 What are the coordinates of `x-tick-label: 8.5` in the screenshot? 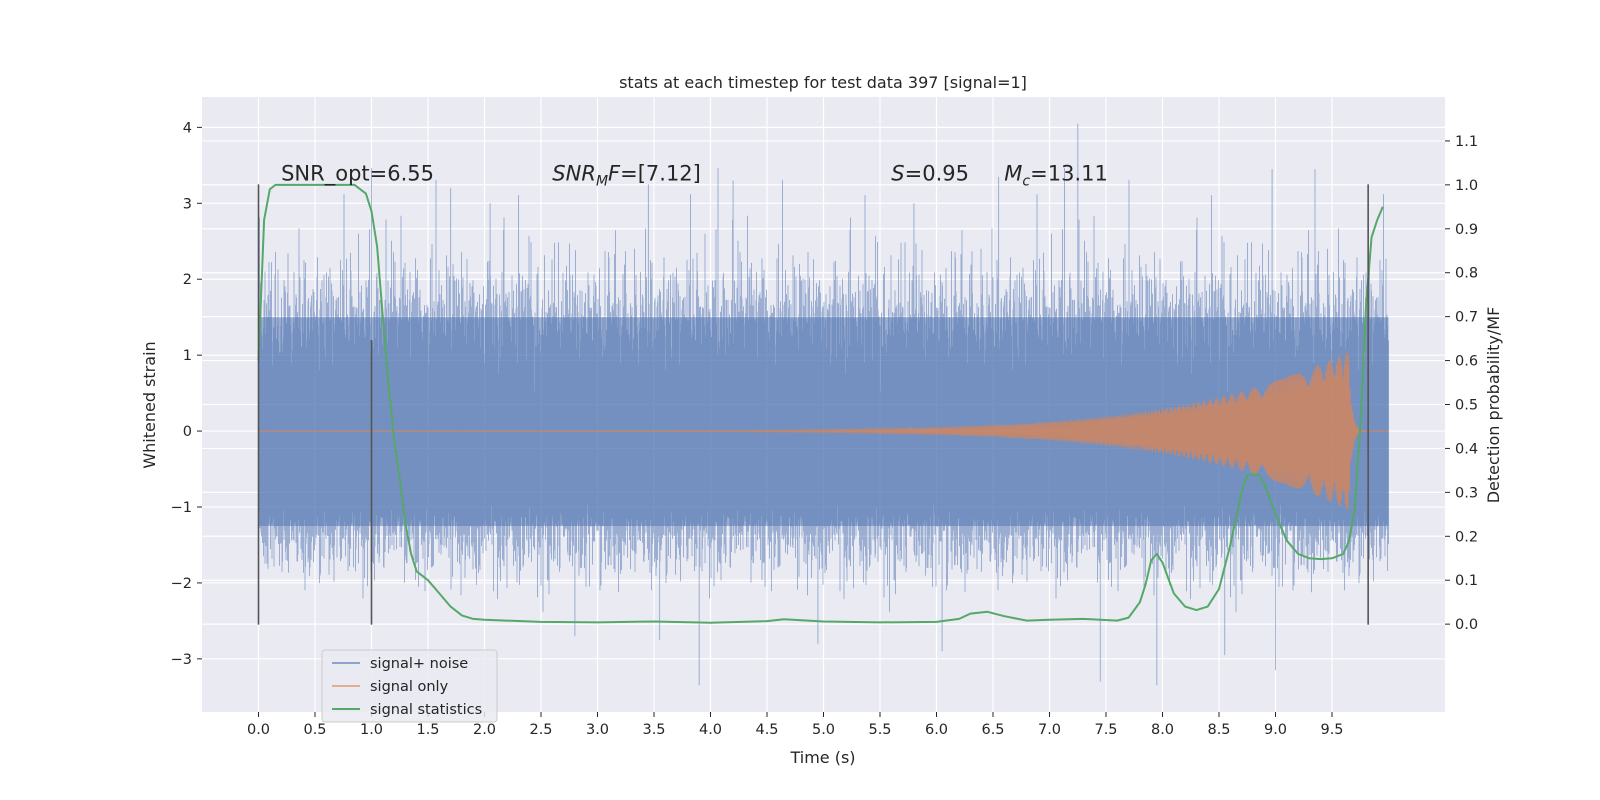 It's located at (1218, 730).